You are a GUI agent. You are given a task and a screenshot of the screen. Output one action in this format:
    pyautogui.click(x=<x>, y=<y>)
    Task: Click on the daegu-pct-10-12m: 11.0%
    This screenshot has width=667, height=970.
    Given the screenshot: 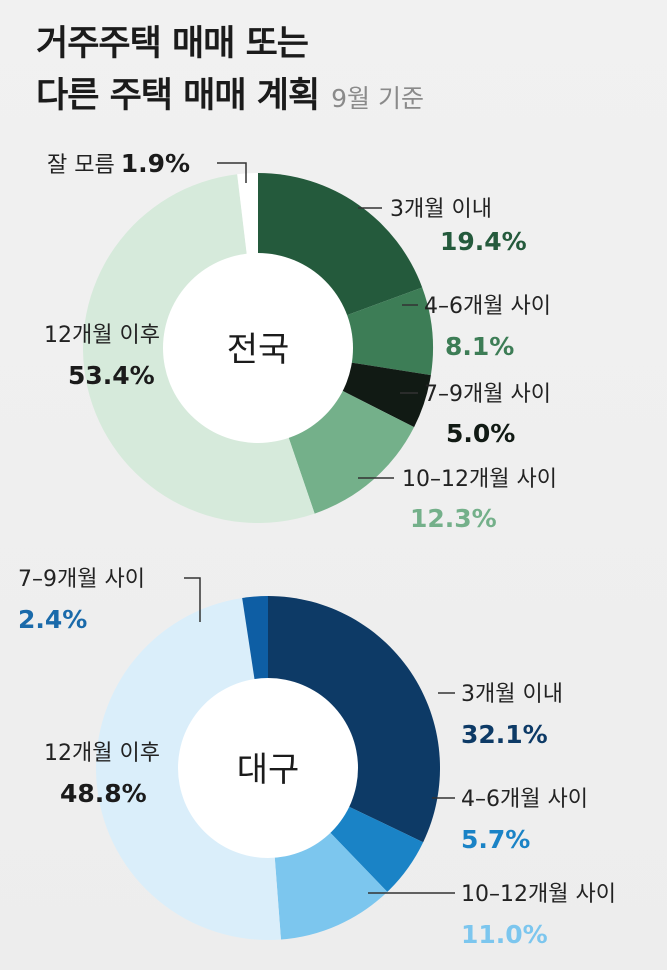 What is the action you would take?
    pyautogui.click(x=504, y=934)
    